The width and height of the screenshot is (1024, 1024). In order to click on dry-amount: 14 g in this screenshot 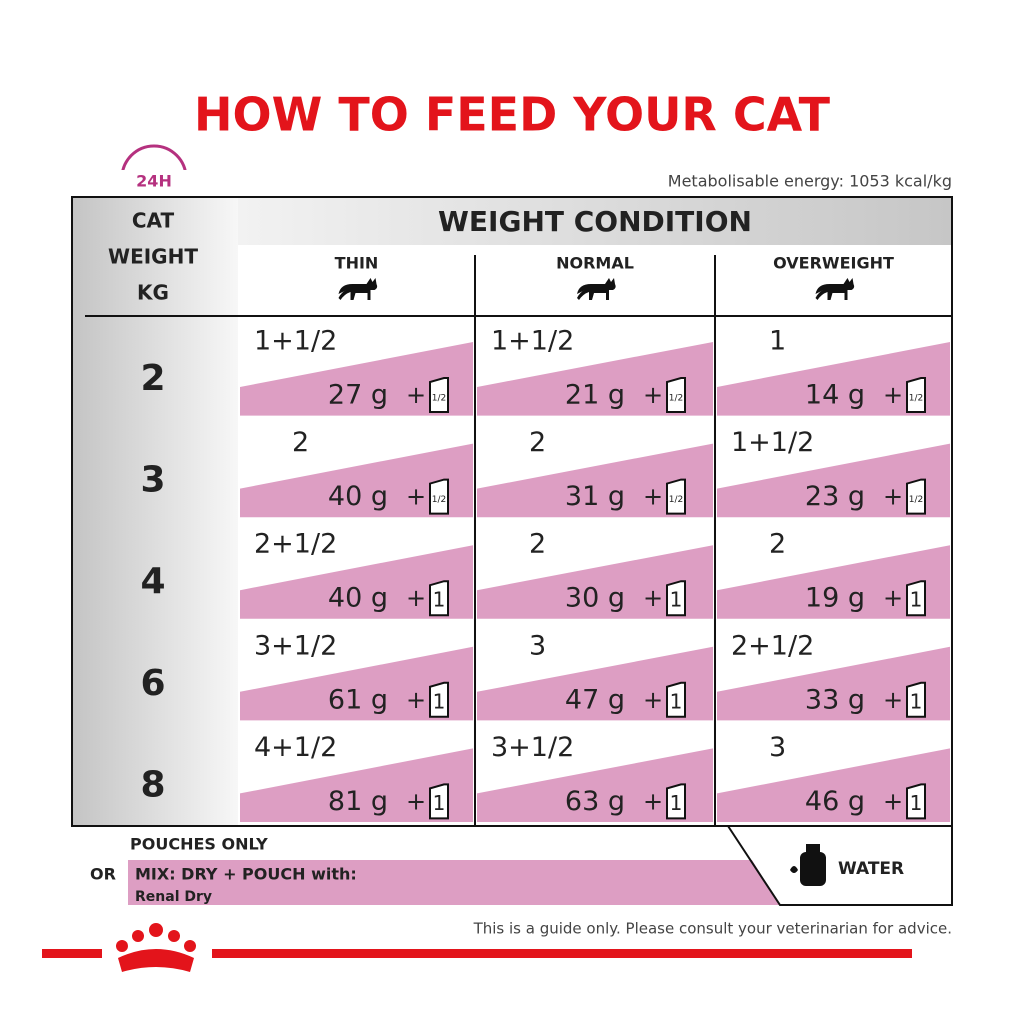, I will do `click(835, 395)`.